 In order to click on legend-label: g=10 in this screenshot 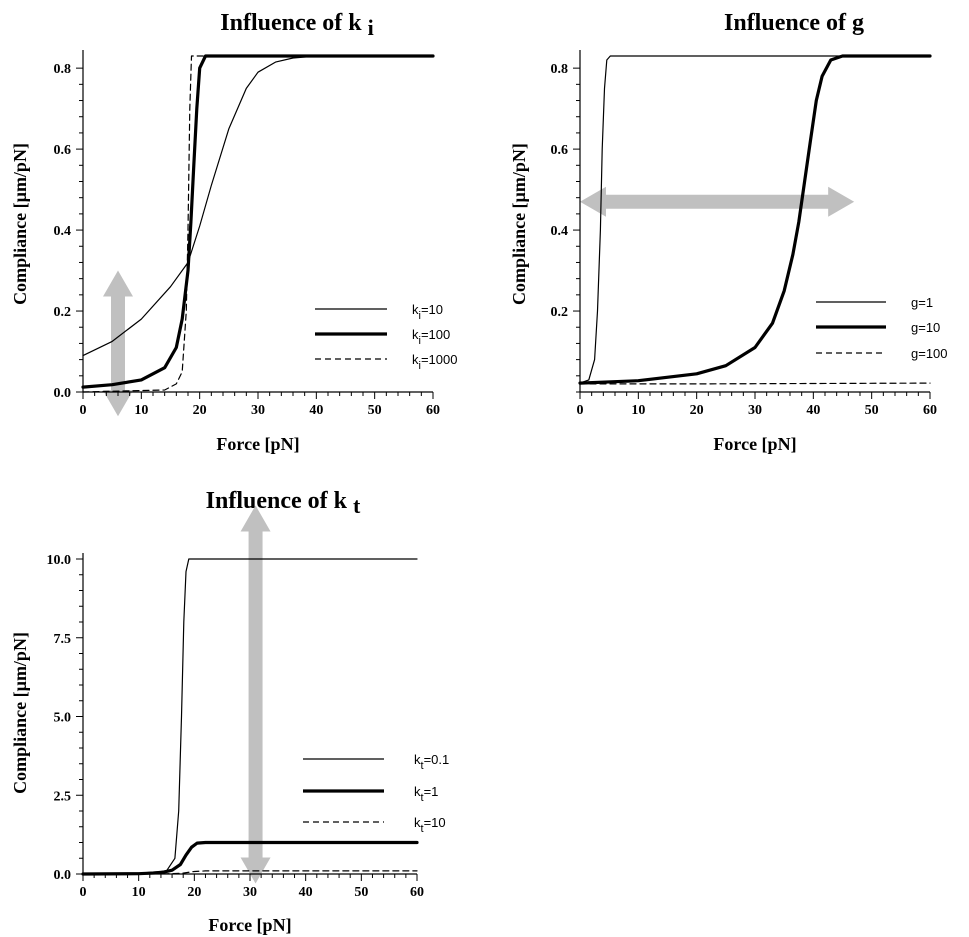, I will do `click(925, 327)`.